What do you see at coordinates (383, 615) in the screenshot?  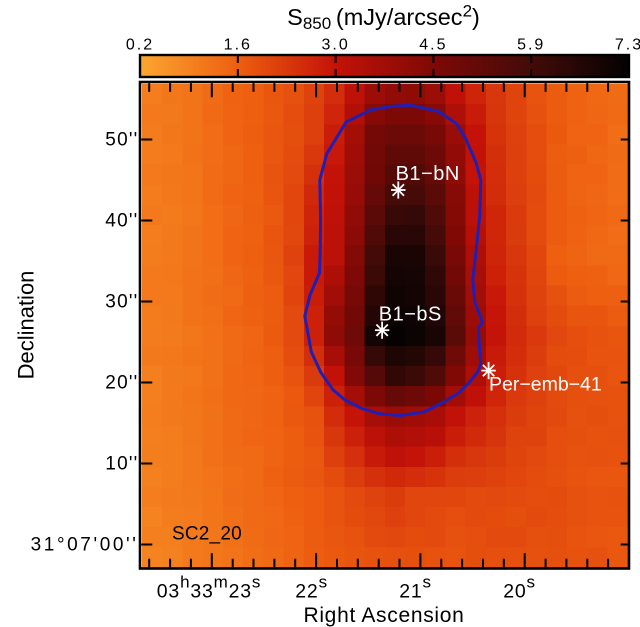 I see `svg-text: Right Ascension` at bounding box center [383, 615].